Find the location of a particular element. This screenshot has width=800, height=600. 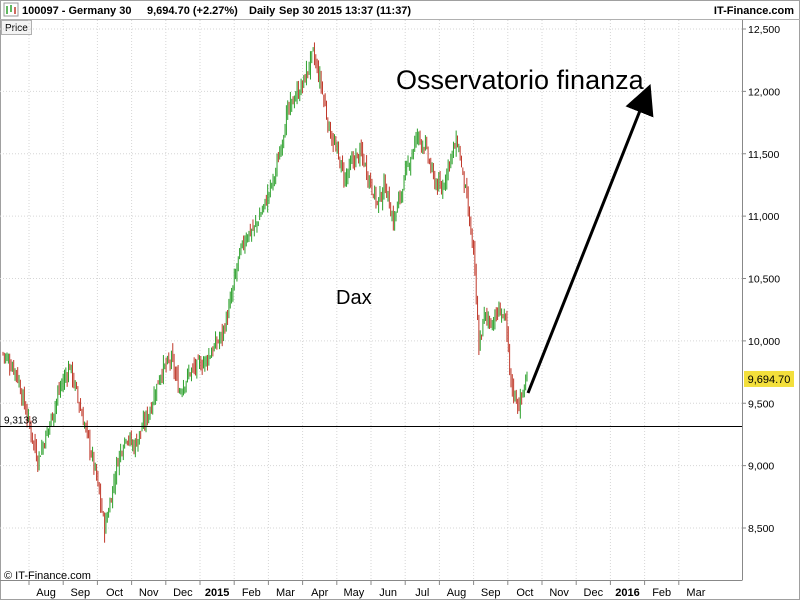

y-tick-label: 10,000 is located at coordinates (764, 342).